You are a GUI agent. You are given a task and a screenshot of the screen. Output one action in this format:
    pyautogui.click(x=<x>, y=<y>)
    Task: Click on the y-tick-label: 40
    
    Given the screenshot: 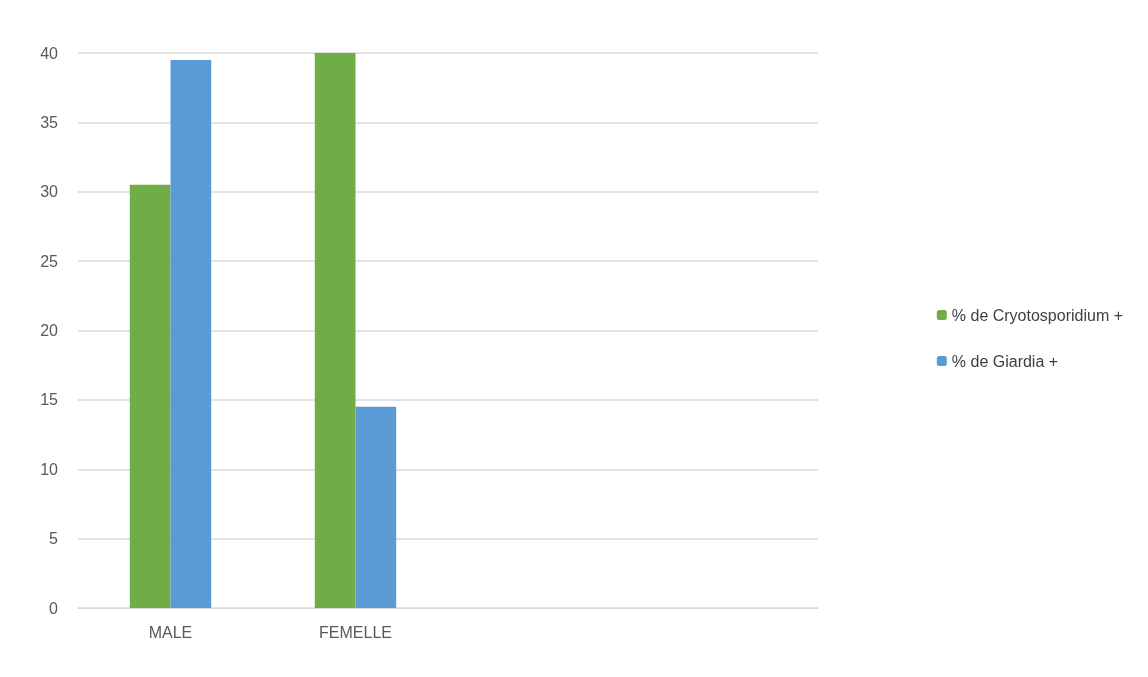 What is the action you would take?
    pyautogui.click(x=49, y=53)
    